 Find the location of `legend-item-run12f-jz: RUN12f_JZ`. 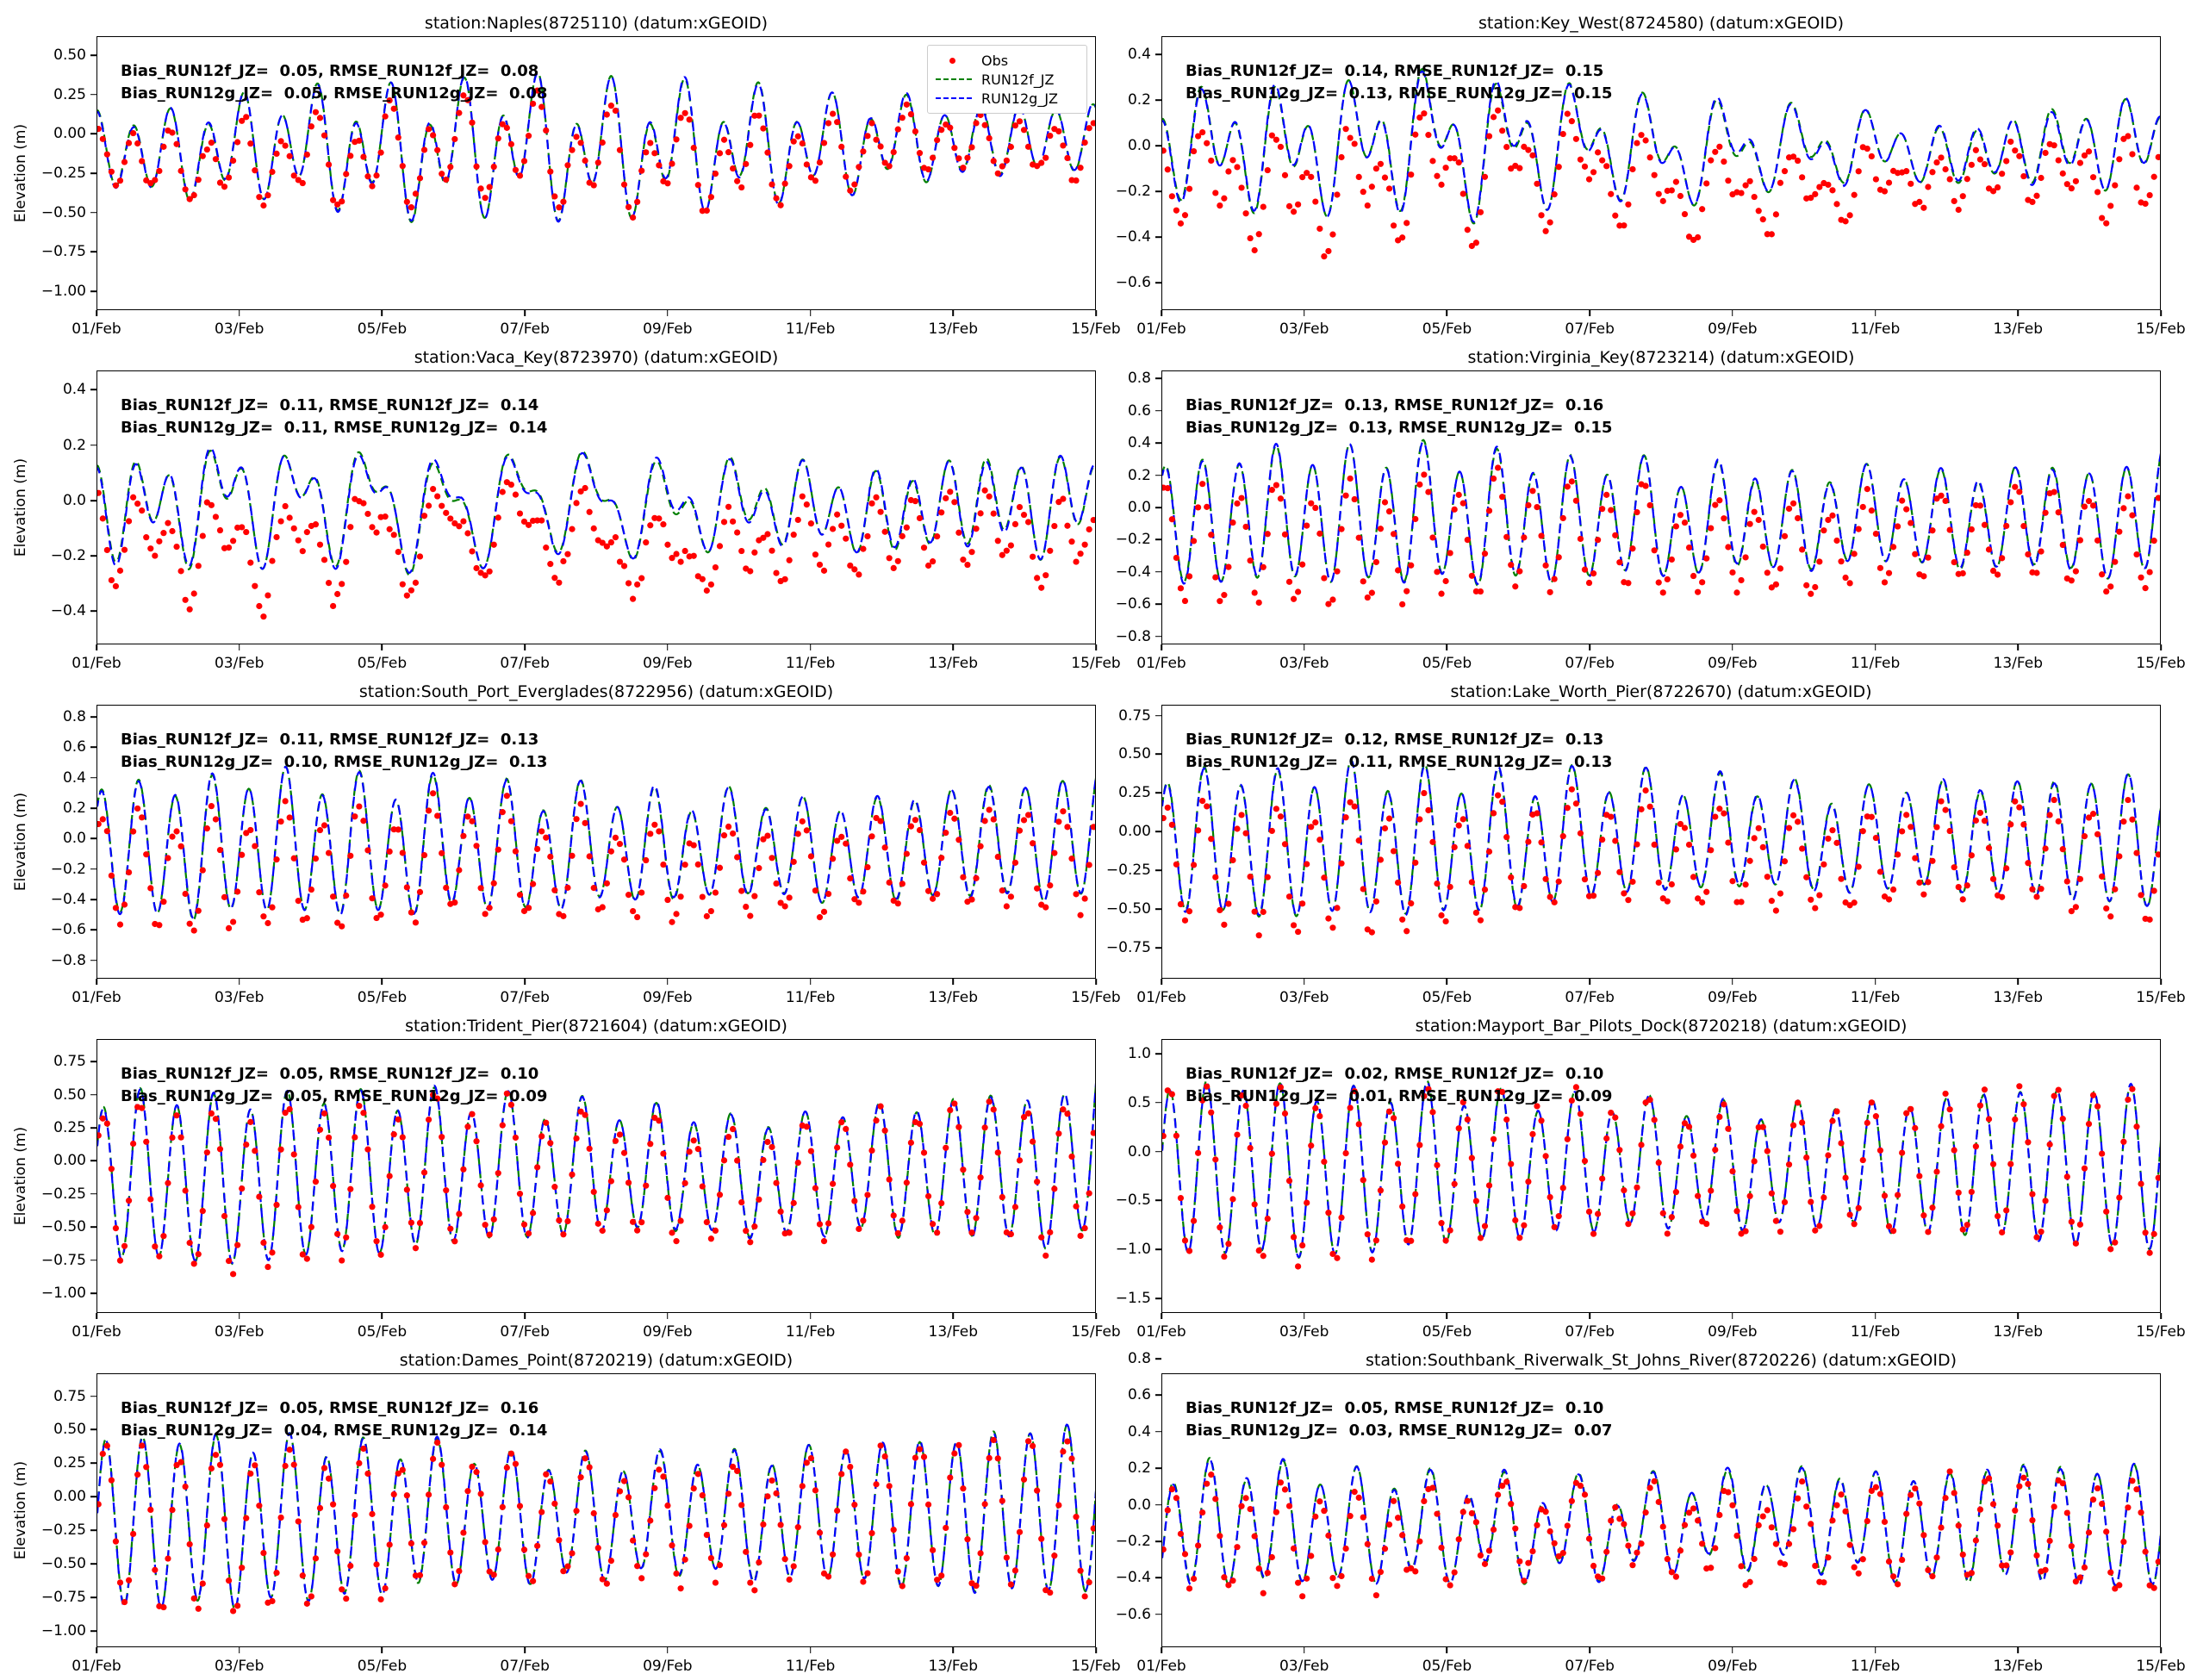

legend-item-run12f-jz: RUN12f_JZ is located at coordinates (1006, 80).